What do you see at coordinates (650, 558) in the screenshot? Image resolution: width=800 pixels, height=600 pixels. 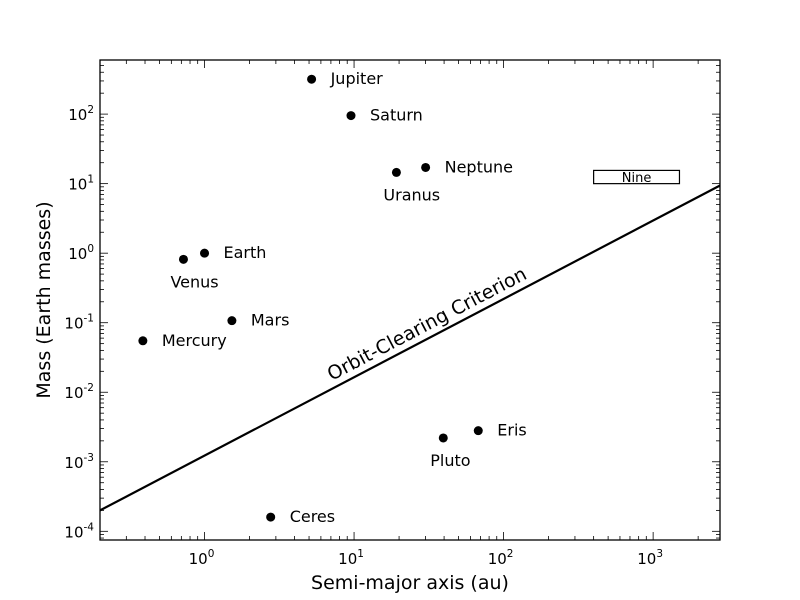 I see `x-tick-label: 10³` at bounding box center [650, 558].